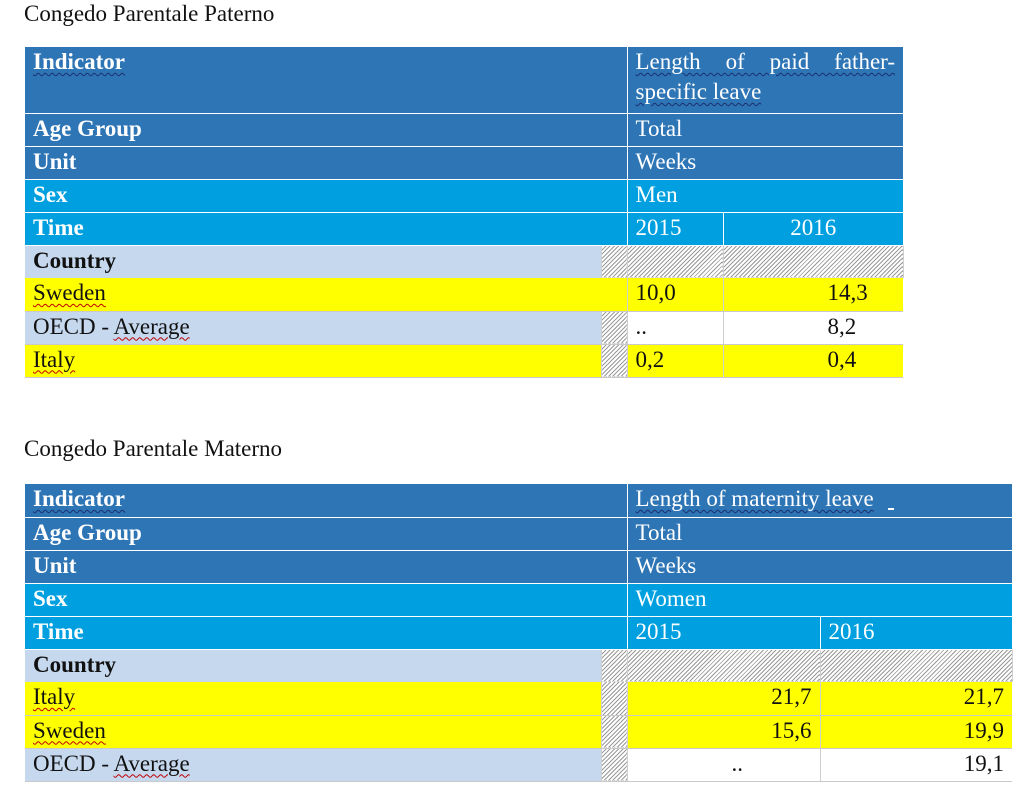 This screenshot has width=1034, height=801. I want to click on sex-value: Women, so click(819, 600).